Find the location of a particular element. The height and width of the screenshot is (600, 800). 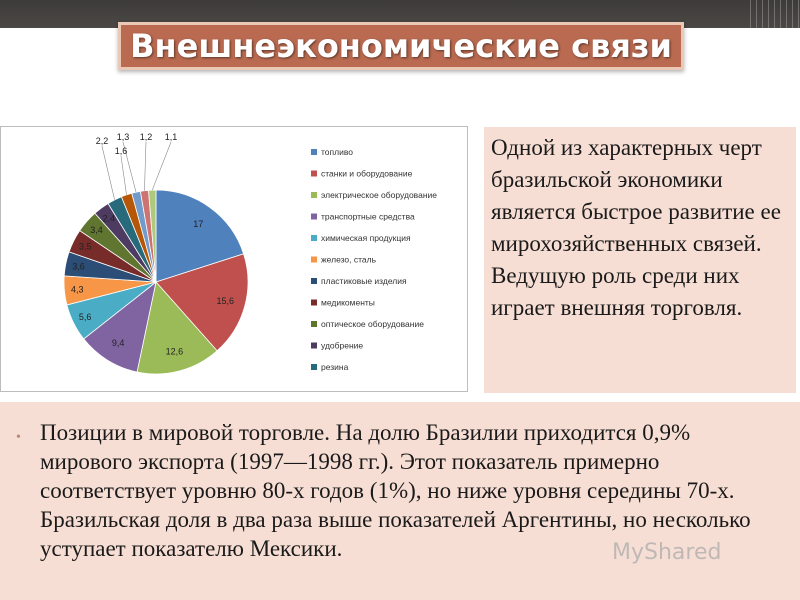

slice-value-label: 17 is located at coordinates (198, 224).